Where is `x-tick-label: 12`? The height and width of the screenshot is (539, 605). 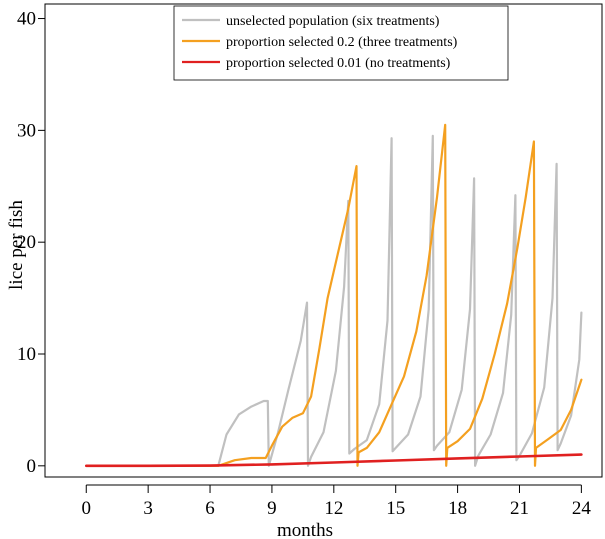
x-tick-label: 12 is located at coordinates (333, 508).